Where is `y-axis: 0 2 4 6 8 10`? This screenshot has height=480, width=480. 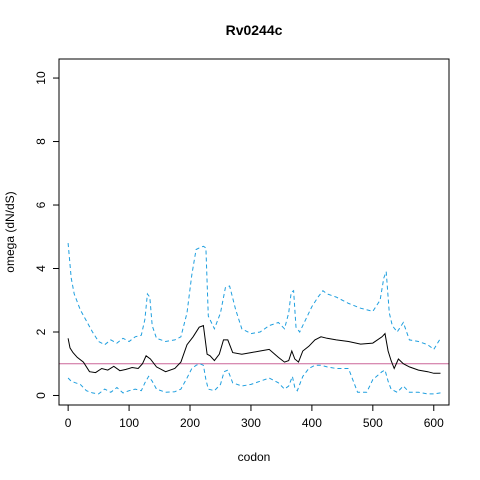 y-axis: 0 2 4 6 8 10 is located at coordinates (47, 235).